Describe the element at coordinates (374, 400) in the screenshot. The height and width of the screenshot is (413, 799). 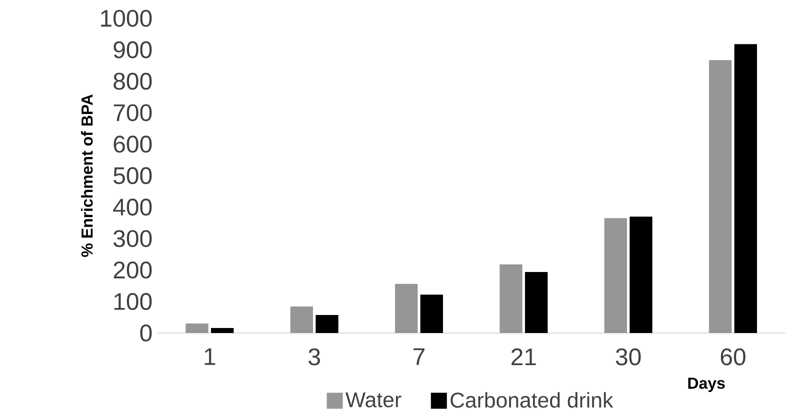
I see `legend-label: Water` at that location.